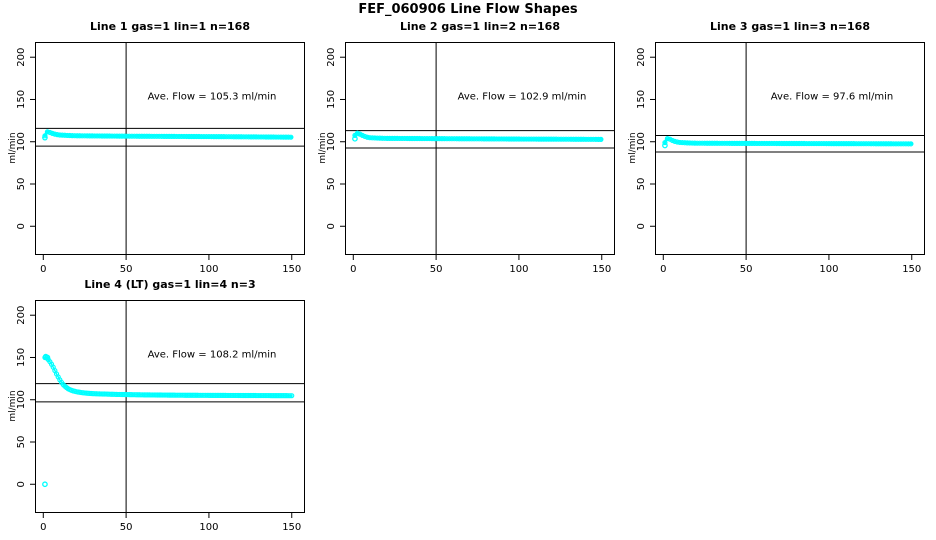 Image resolution: width=936 pixels, height=540 pixels. Describe the element at coordinates (21, 57) in the screenshot. I see `y-tick-label: 200` at that location.